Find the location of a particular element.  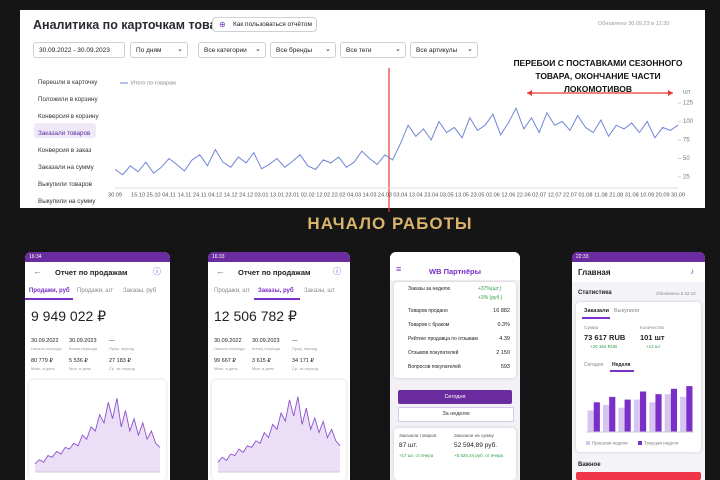

period-filter: По дням ⌄ is located at coordinates (159, 50).